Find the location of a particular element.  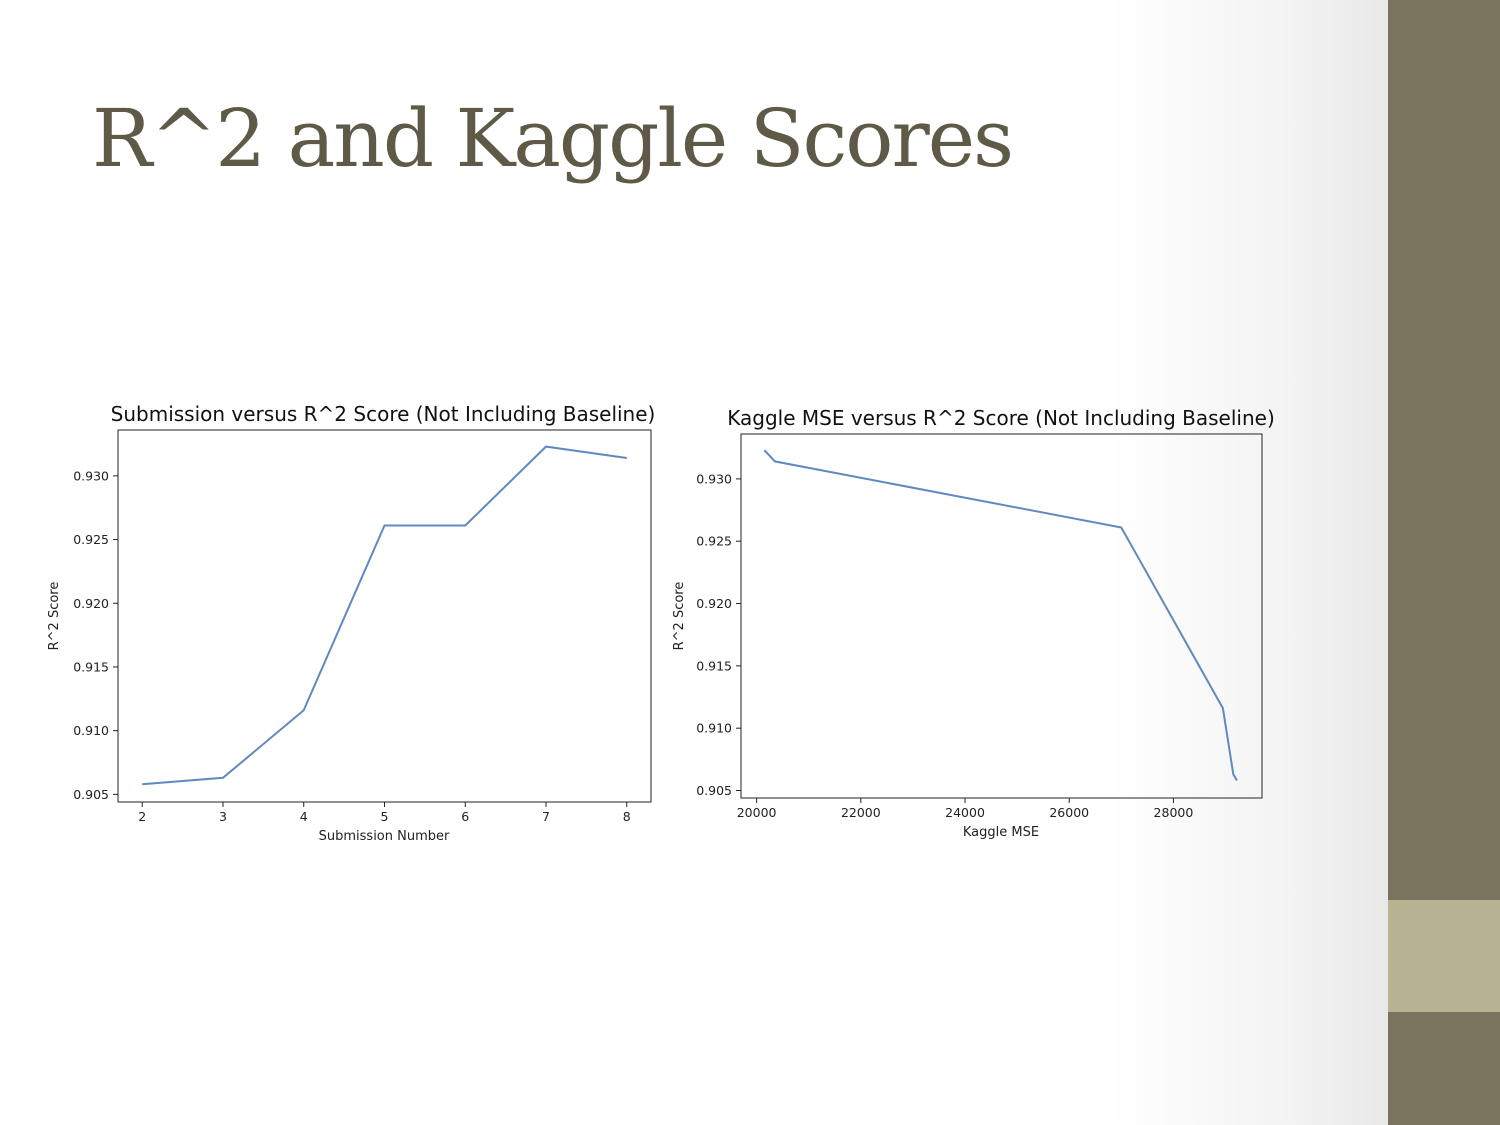

x-tick-label: 3 is located at coordinates (223, 816).